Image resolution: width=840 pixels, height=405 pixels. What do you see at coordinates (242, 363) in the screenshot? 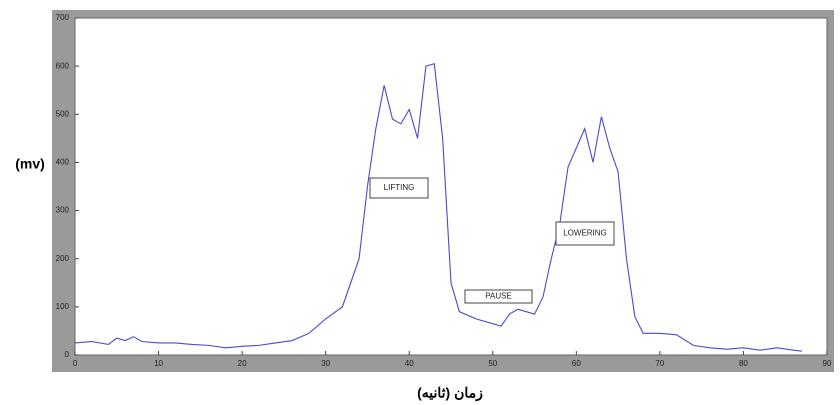
I see `x-tick-label: 20` at bounding box center [242, 363].